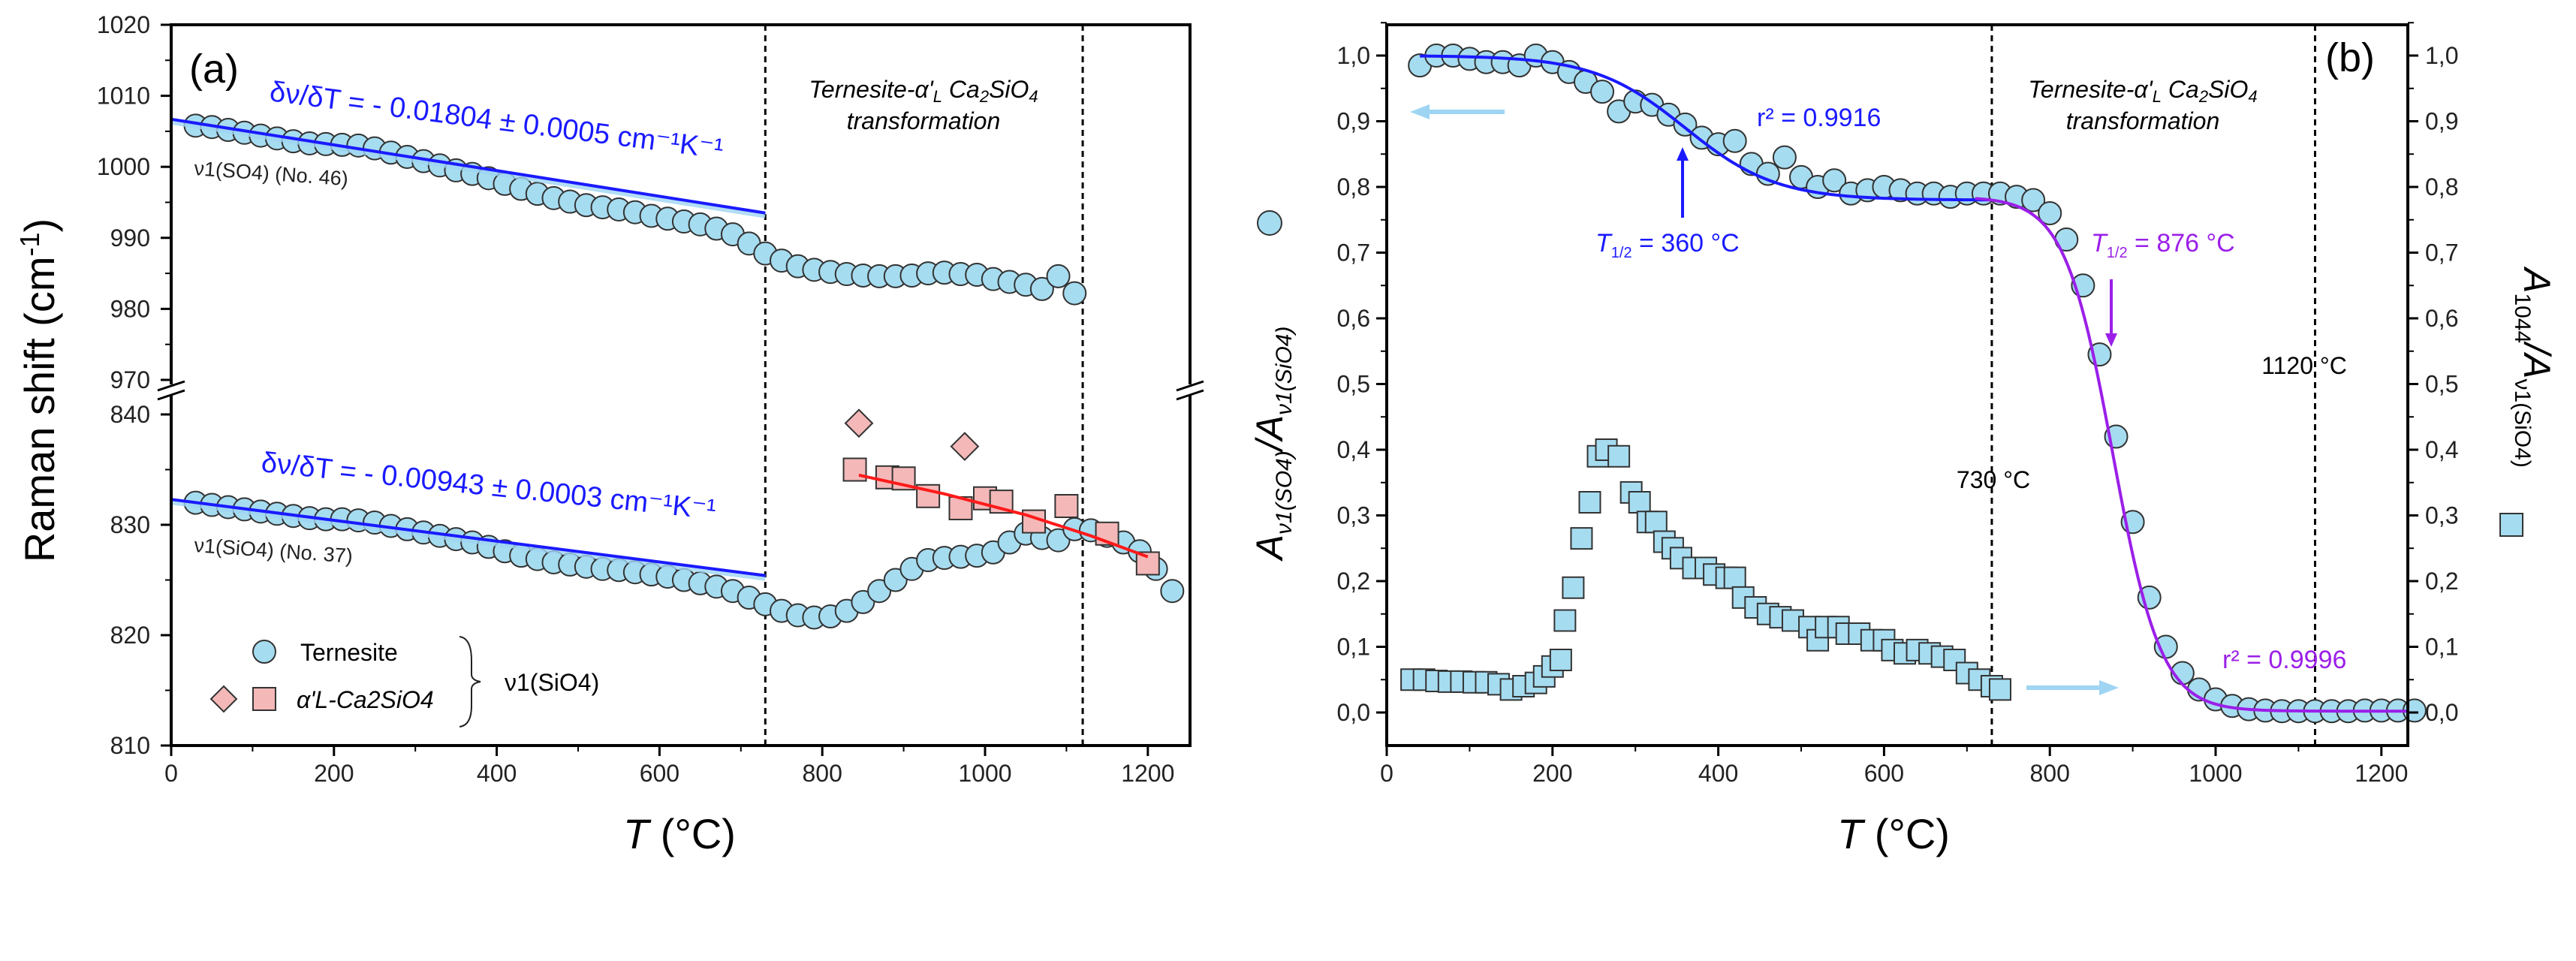 The image size is (2576, 961). Describe the element at coordinates (1353, 712) in the screenshot. I see `y-tick-label-left: 0,0` at that location.